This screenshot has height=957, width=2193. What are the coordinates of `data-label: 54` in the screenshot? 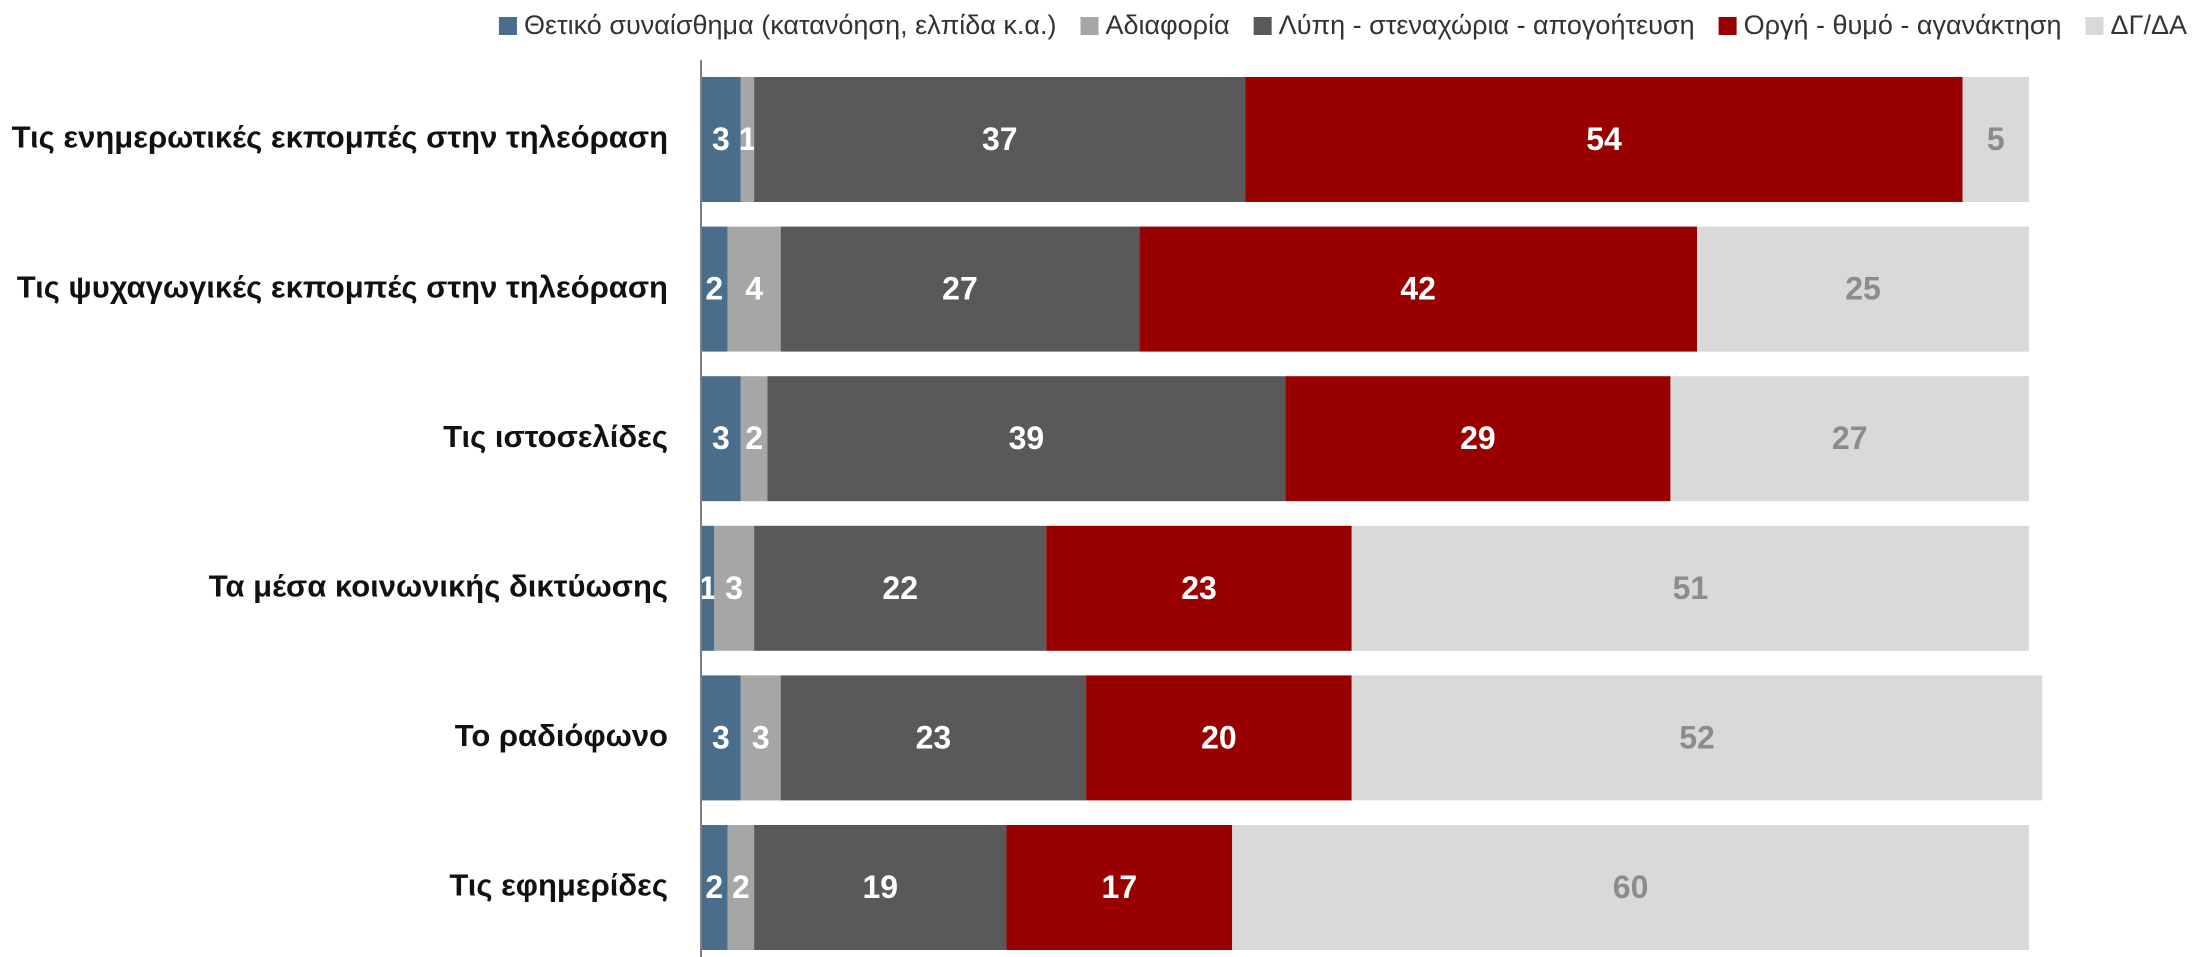 It's located at (1604, 139).